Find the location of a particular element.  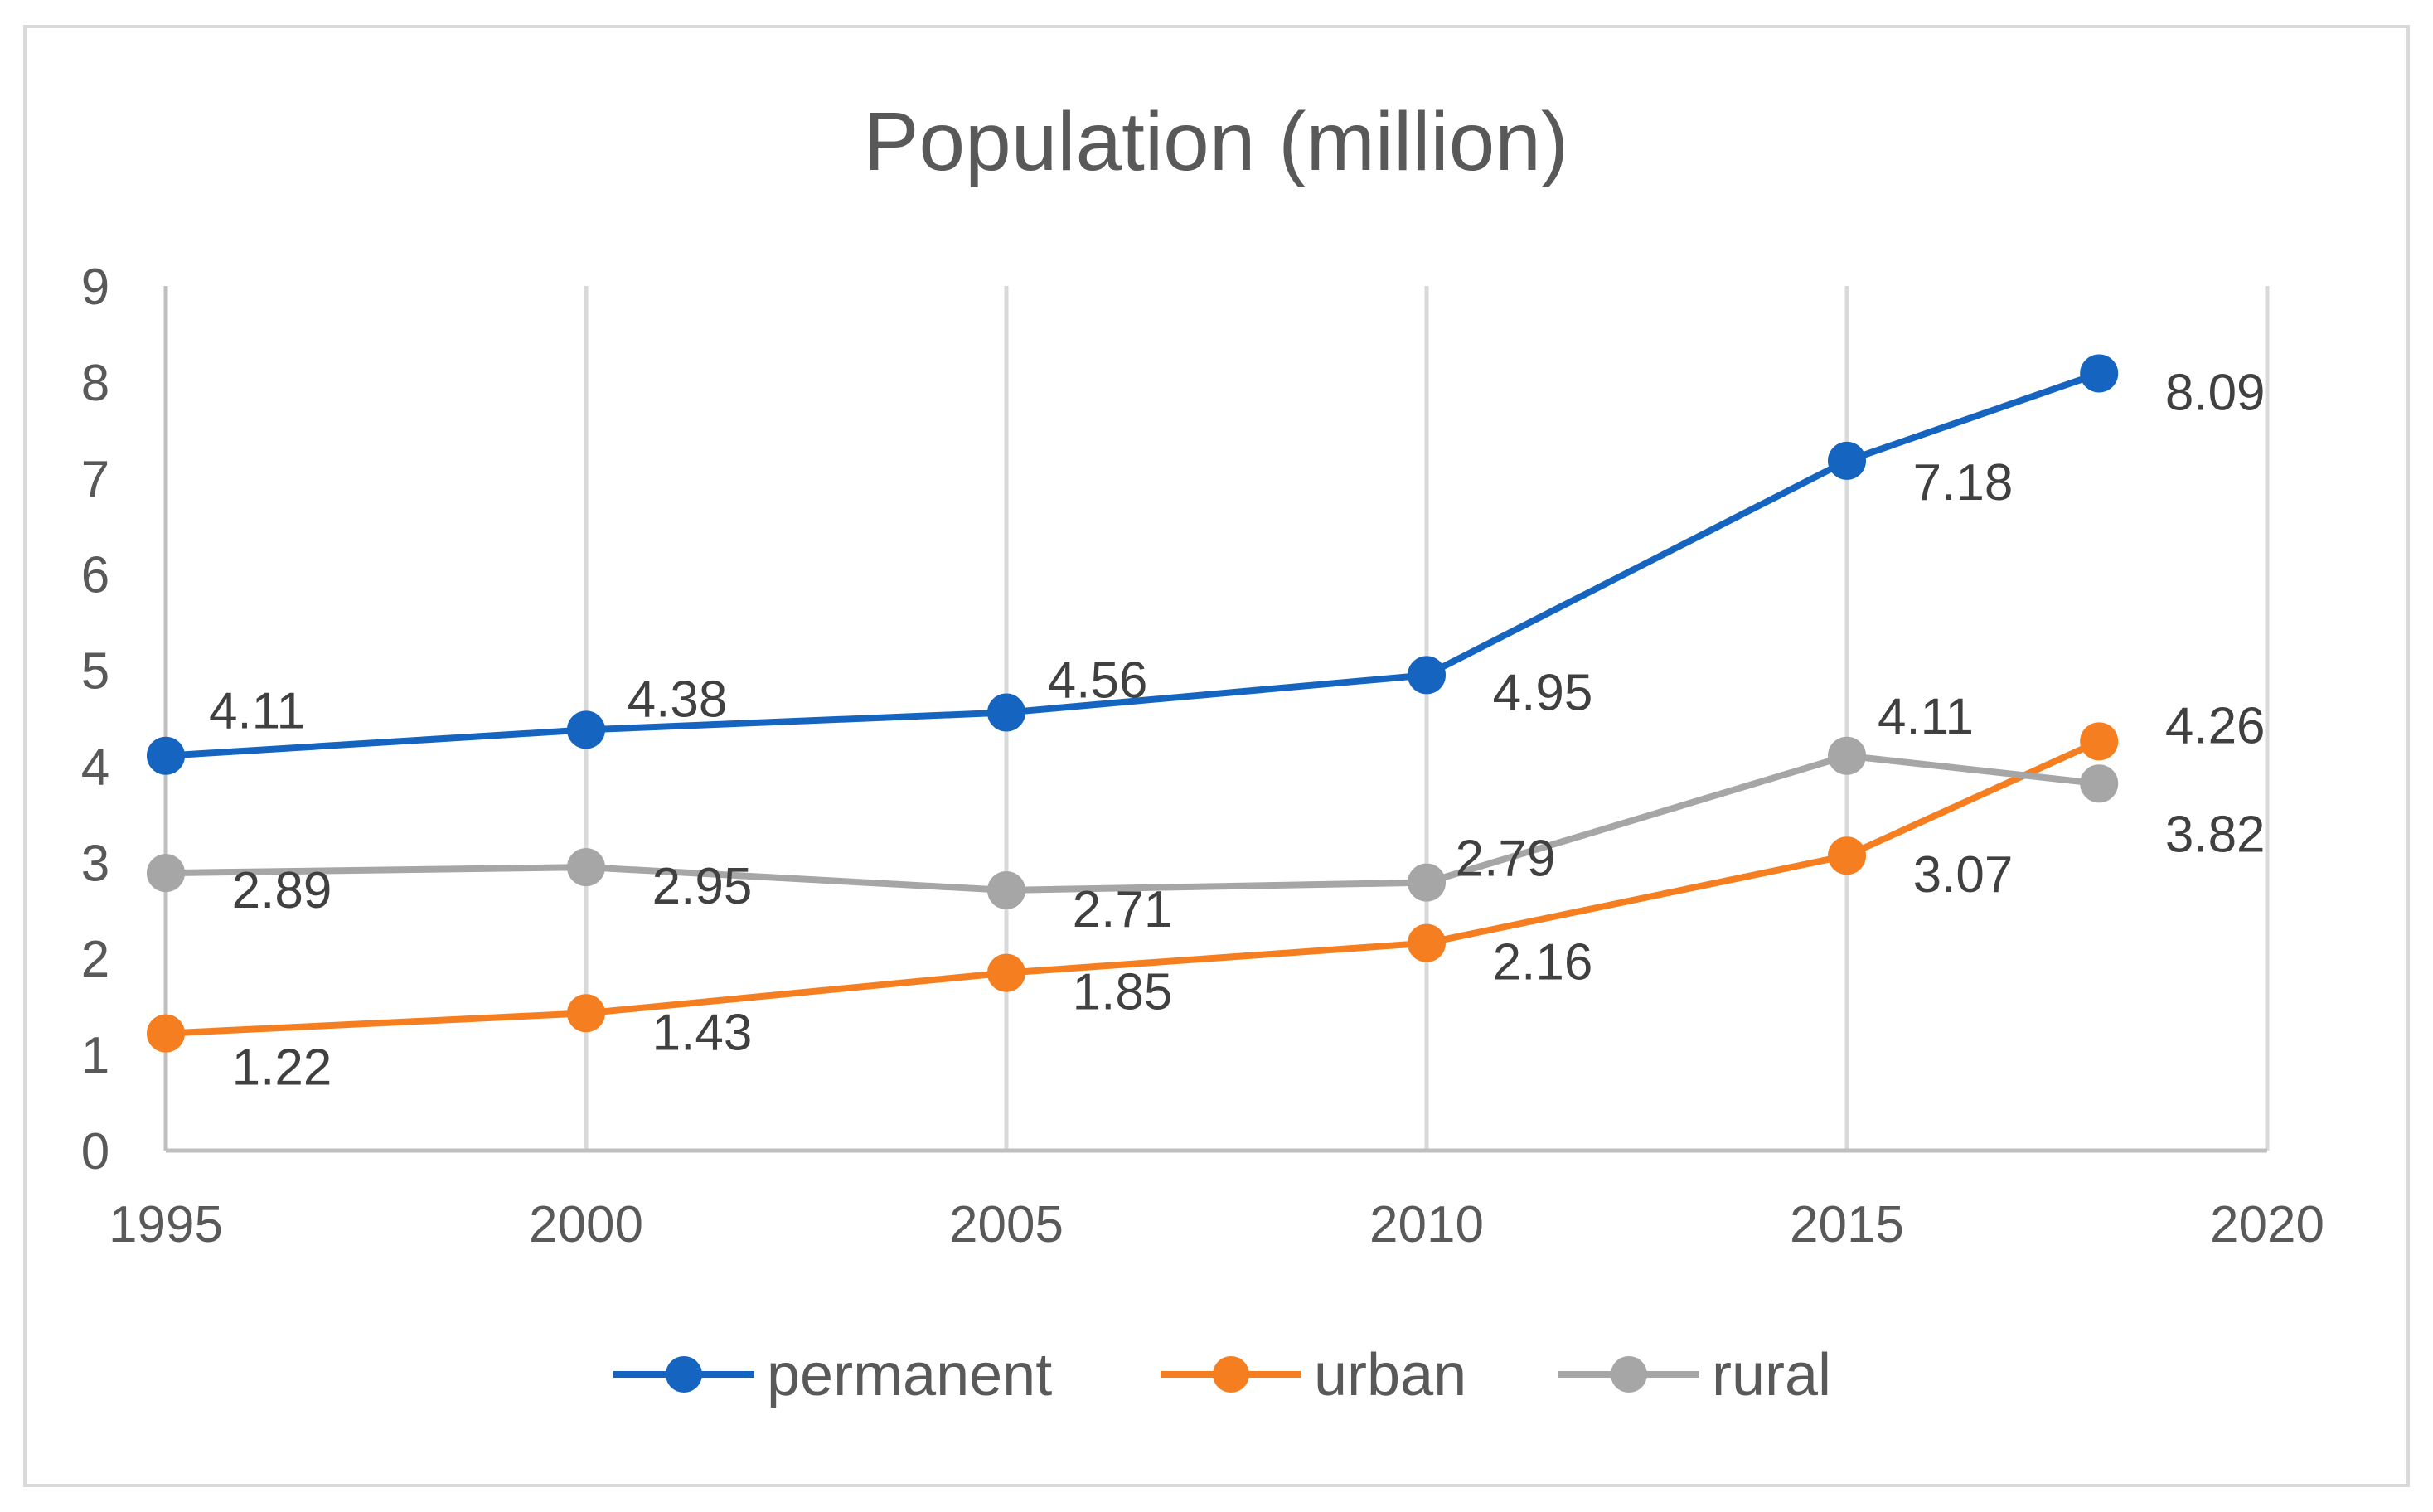

data-label-urban: 4.26 is located at coordinates (2215, 725).